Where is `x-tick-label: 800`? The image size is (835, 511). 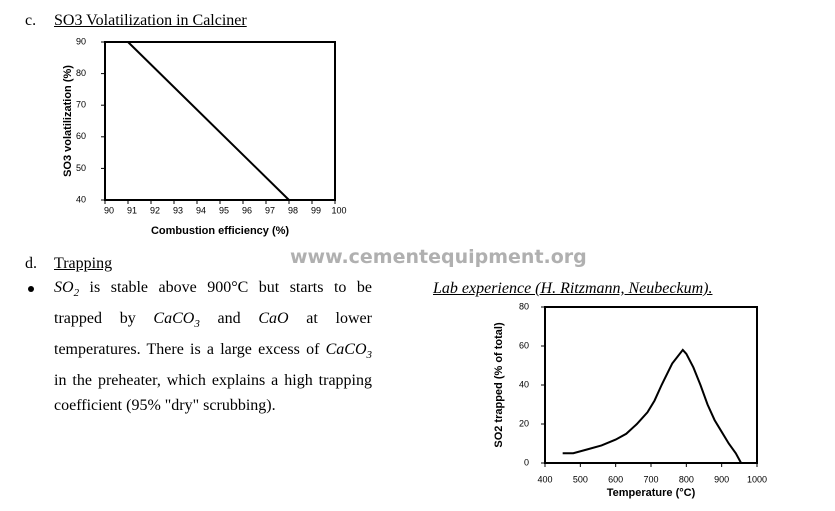 x-tick-label: 800 is located at coordinates (686, 479).